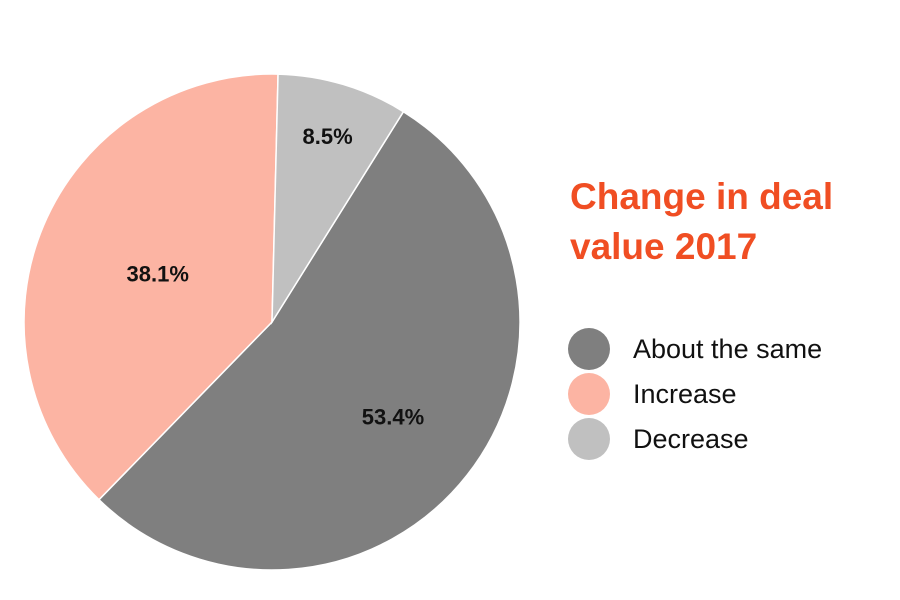  What do you see at coordinates (691, 438) in the screenshot?
I see `legend-label-decrease: Decrease` at bounding box center [691, 438].